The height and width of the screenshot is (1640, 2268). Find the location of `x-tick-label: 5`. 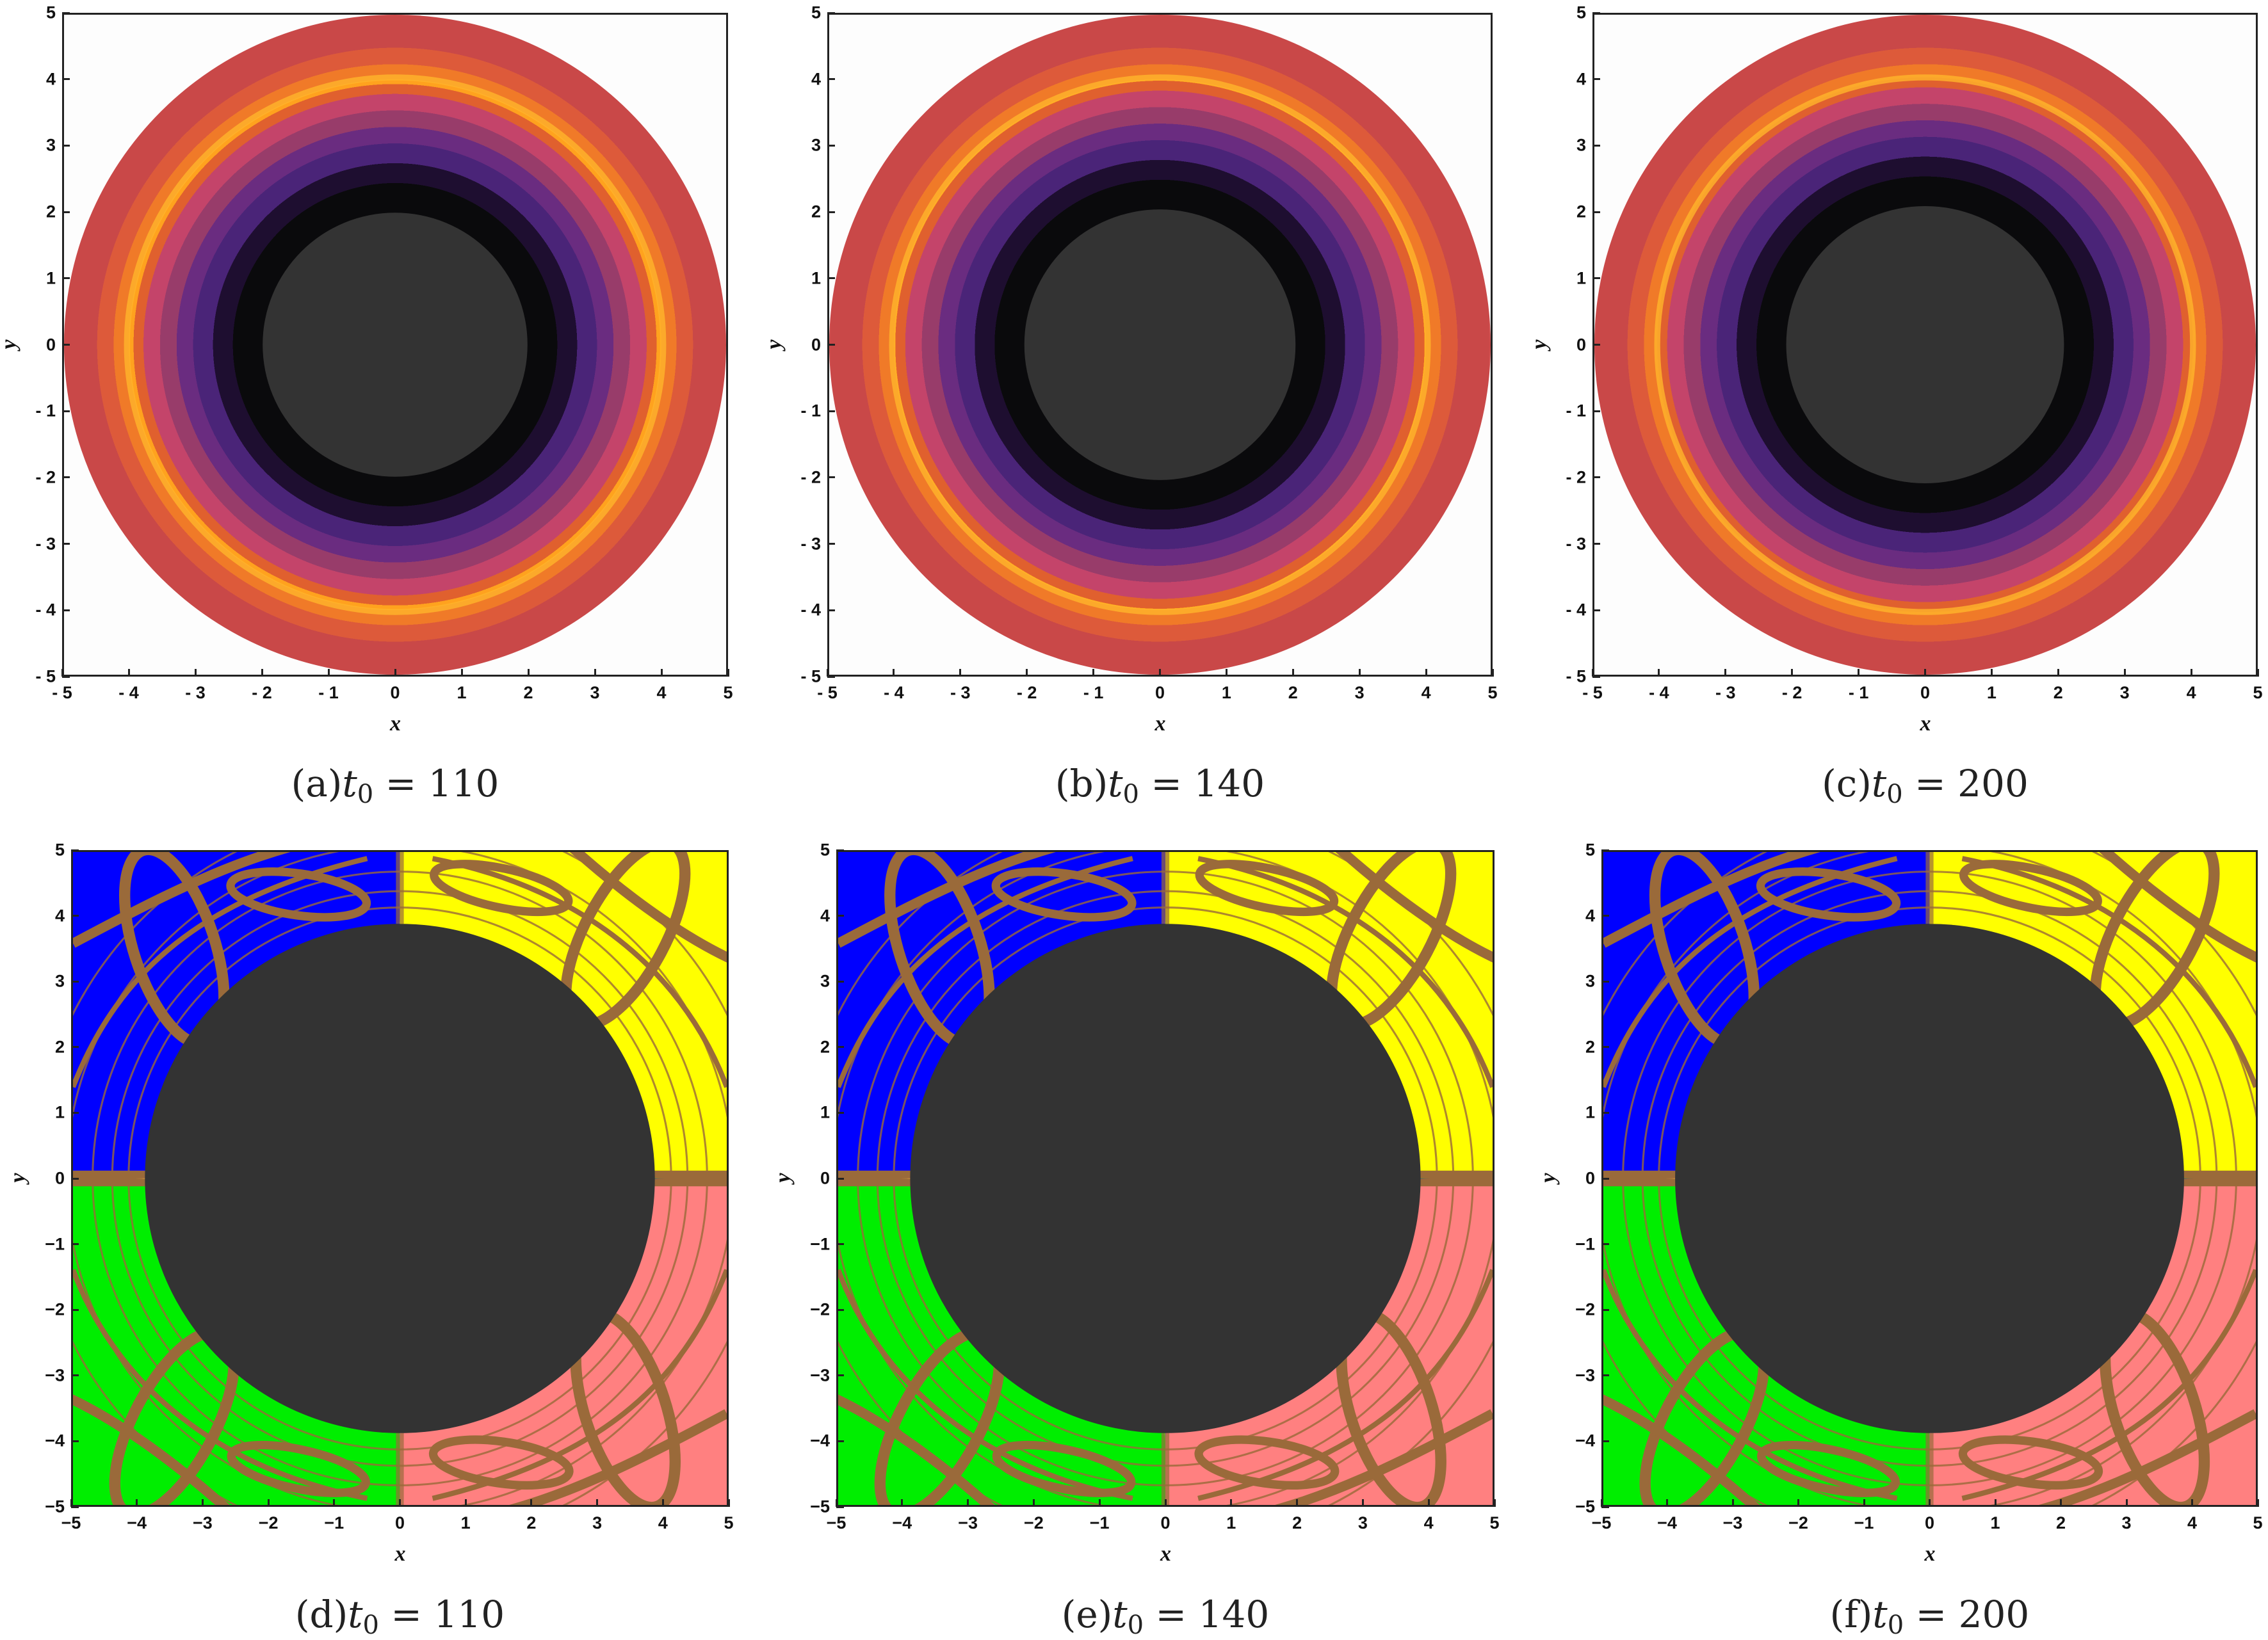

x-tick-label: 5 is located at coordinates (1494, 1523).